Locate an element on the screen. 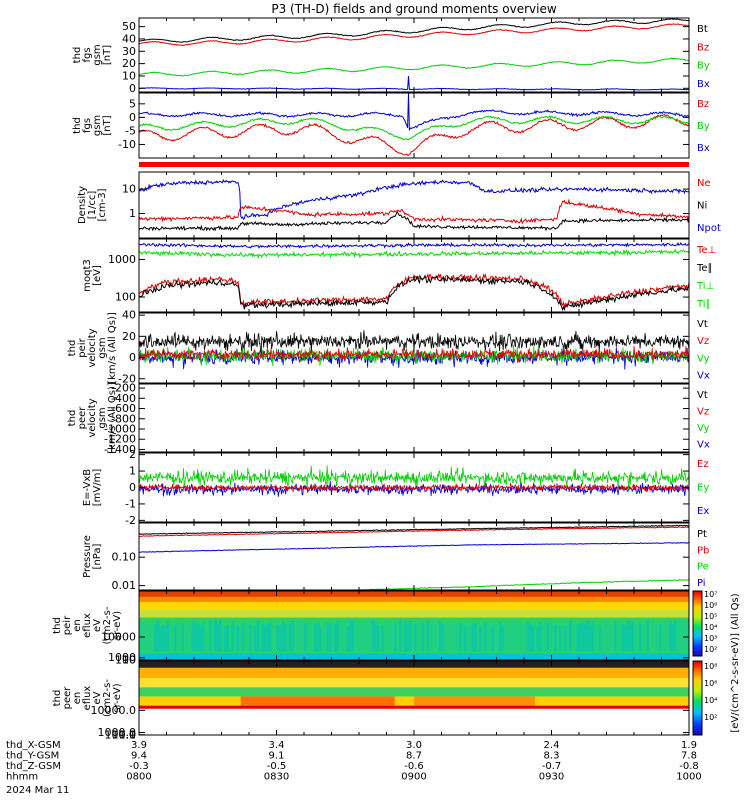 The width and height of the screenshot is (750, 804). date-label: 2024 Mar 11 is located at coordinates (37, 790).